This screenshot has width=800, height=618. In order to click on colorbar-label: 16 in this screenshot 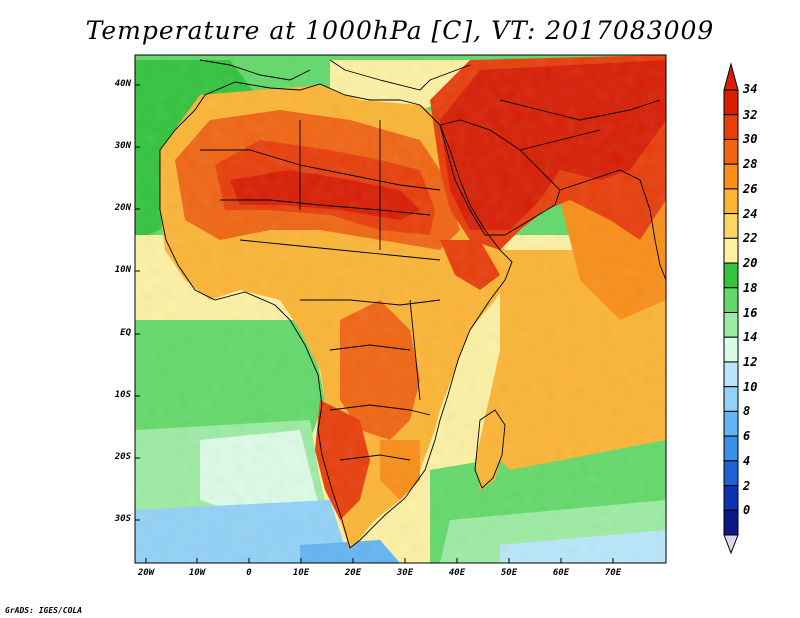, I will do `click(750, 312)`.